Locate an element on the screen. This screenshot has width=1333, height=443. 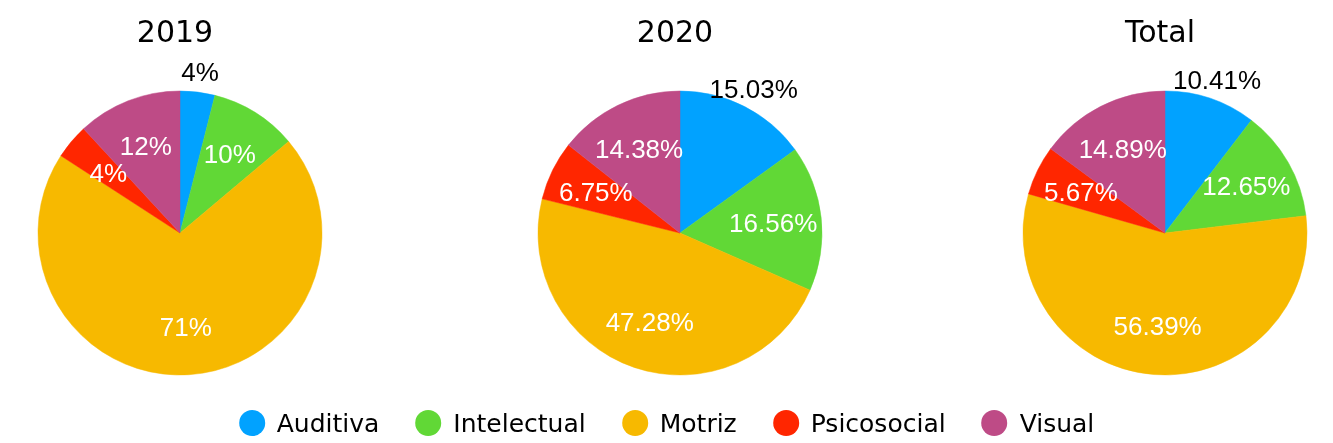
data-label: 71% is located at coordinates (185, 326).